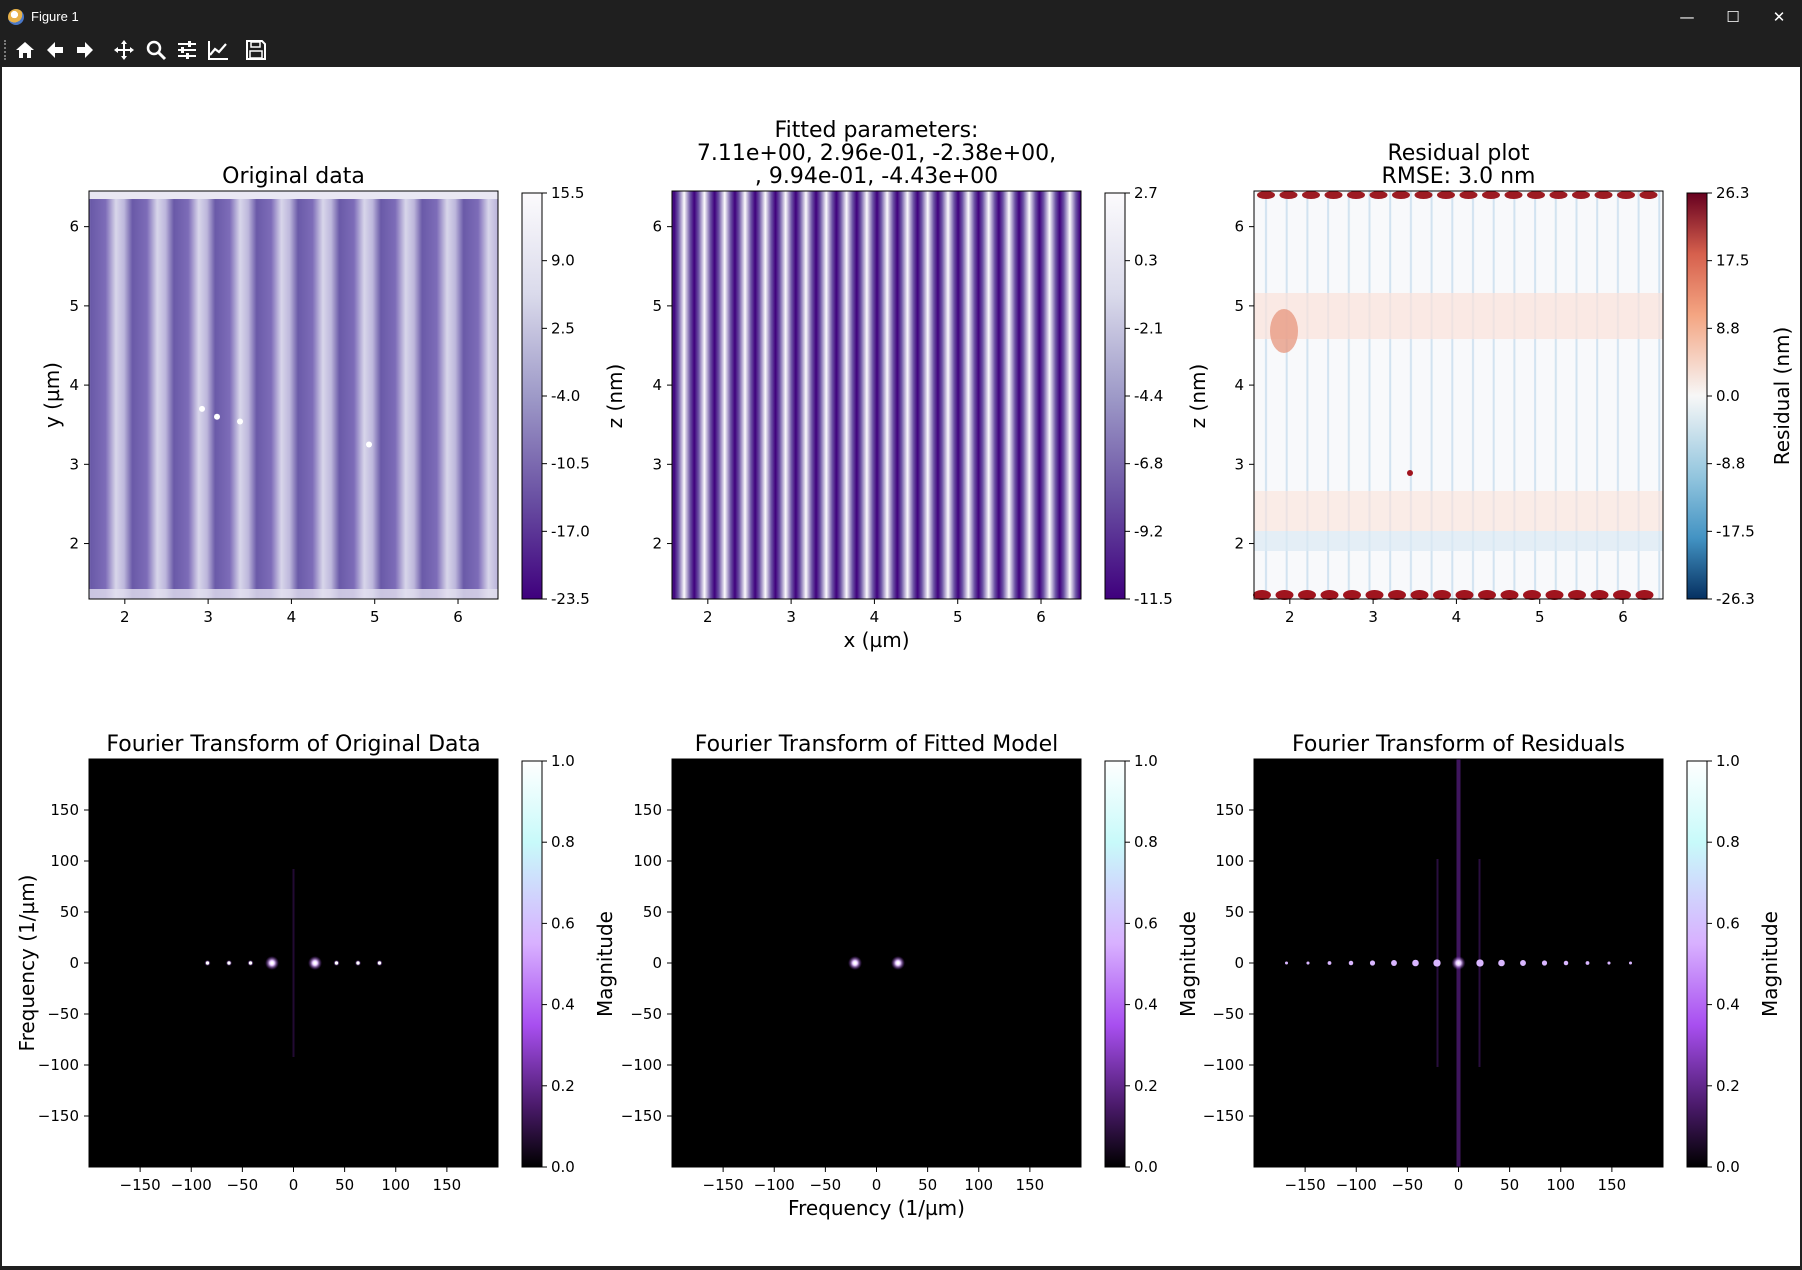  I want to click on colorbar-tick-label: 0.0, so click(563, 1167).